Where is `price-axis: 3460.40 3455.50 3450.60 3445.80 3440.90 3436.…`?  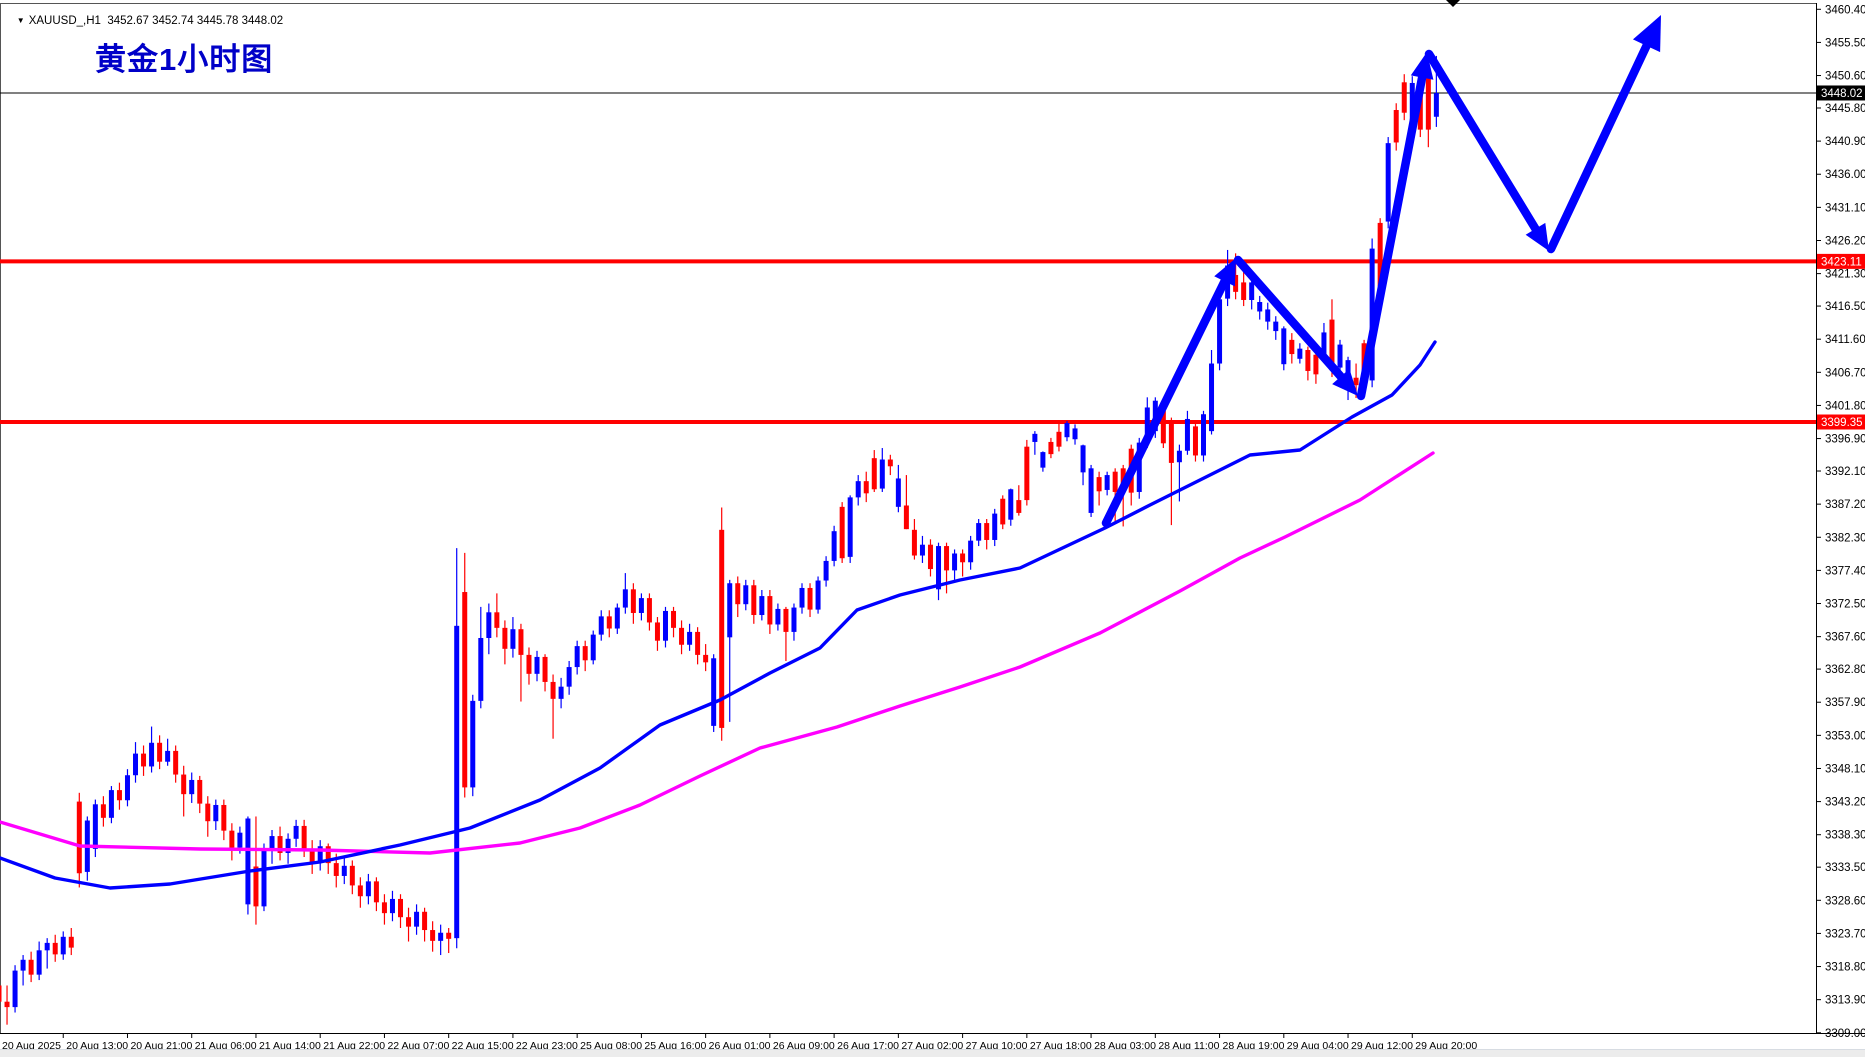 price-axis: 3460.40 3455.50 3450.60 3445.80 3440.90 3436.… is located at coordinates (1840, 521).